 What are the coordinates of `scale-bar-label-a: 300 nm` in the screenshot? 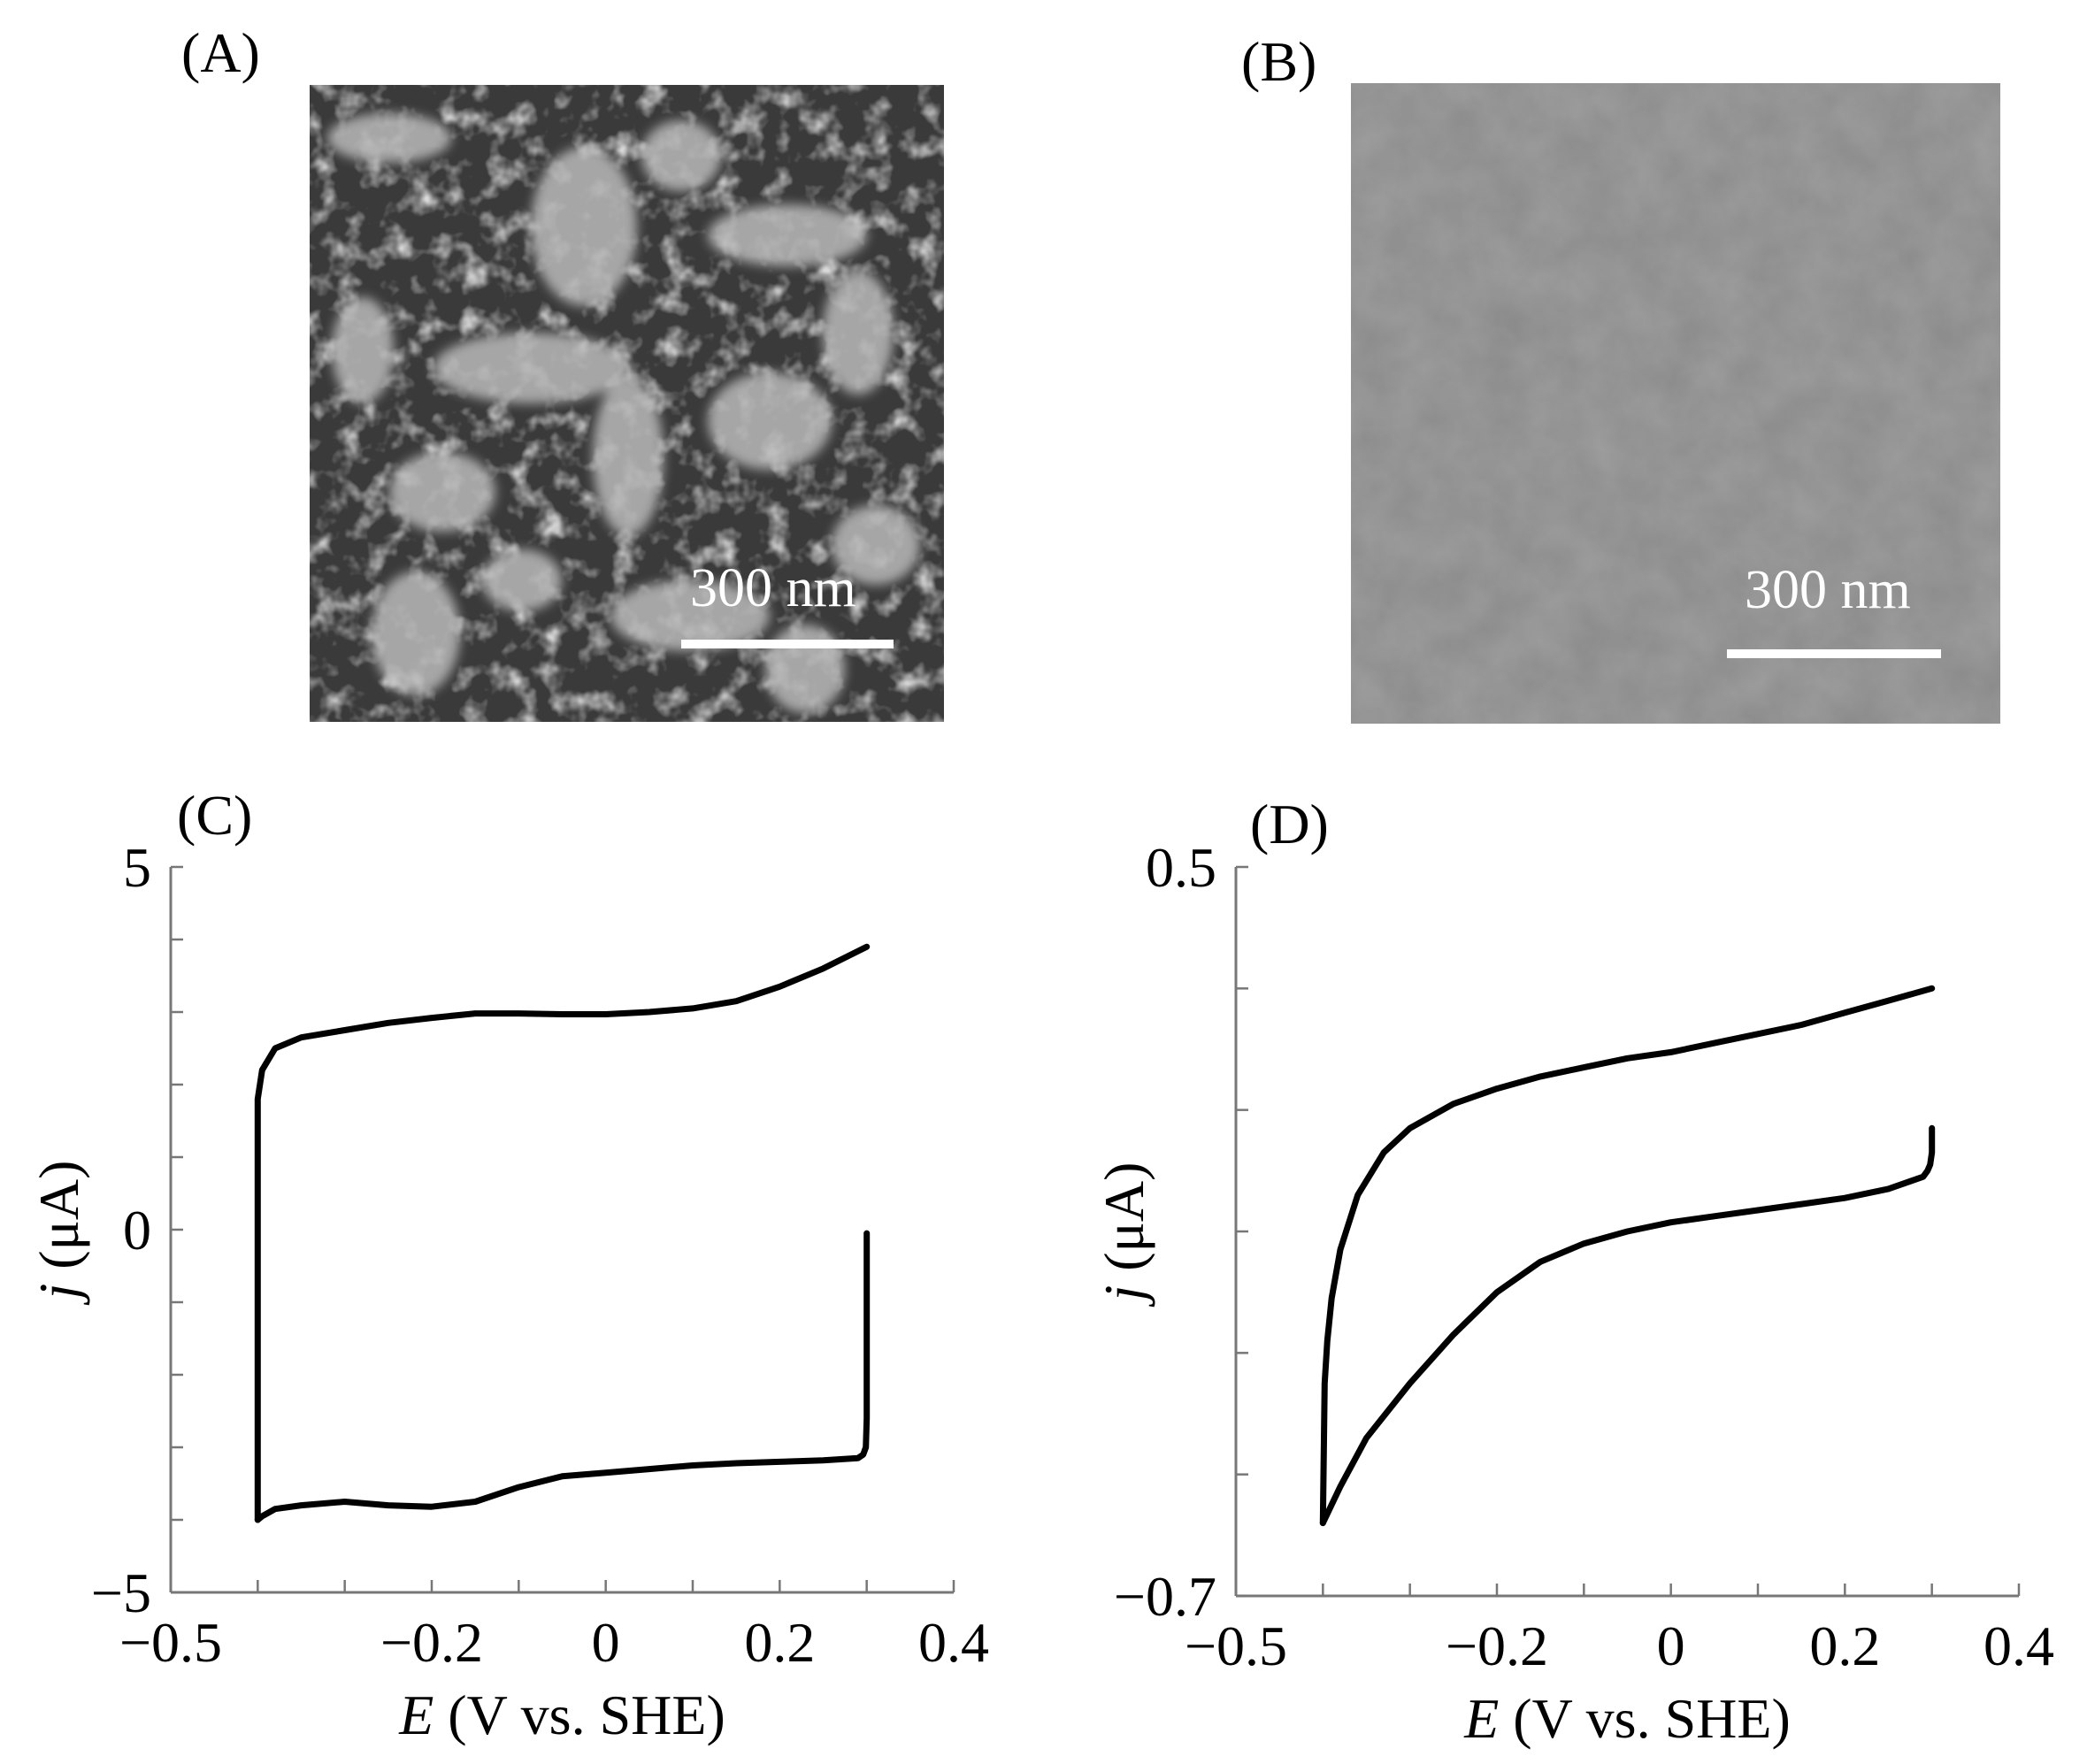 It's located at (773, 588).